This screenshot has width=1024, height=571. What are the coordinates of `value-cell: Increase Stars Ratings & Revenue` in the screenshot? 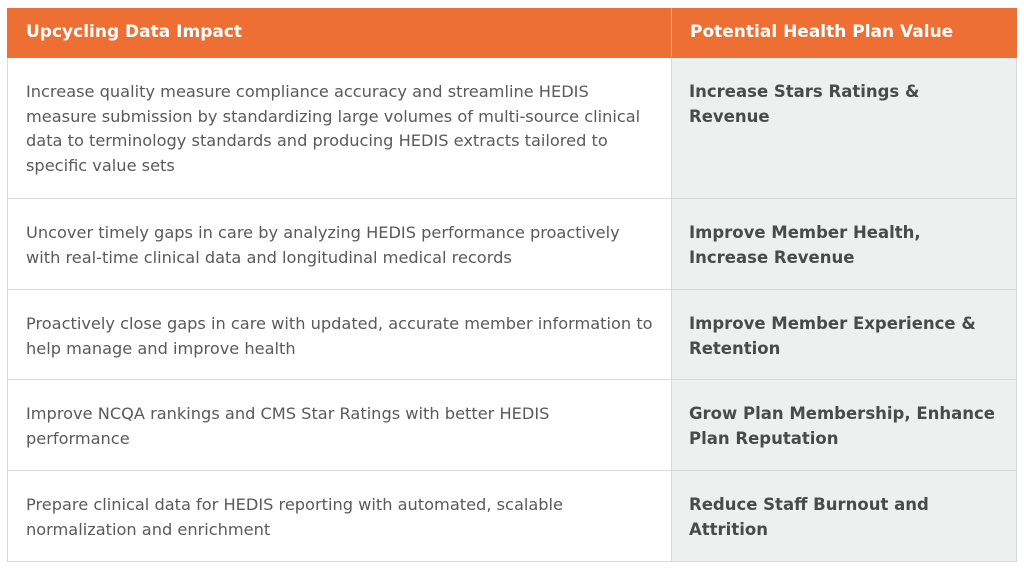 It's located at (844, 128).